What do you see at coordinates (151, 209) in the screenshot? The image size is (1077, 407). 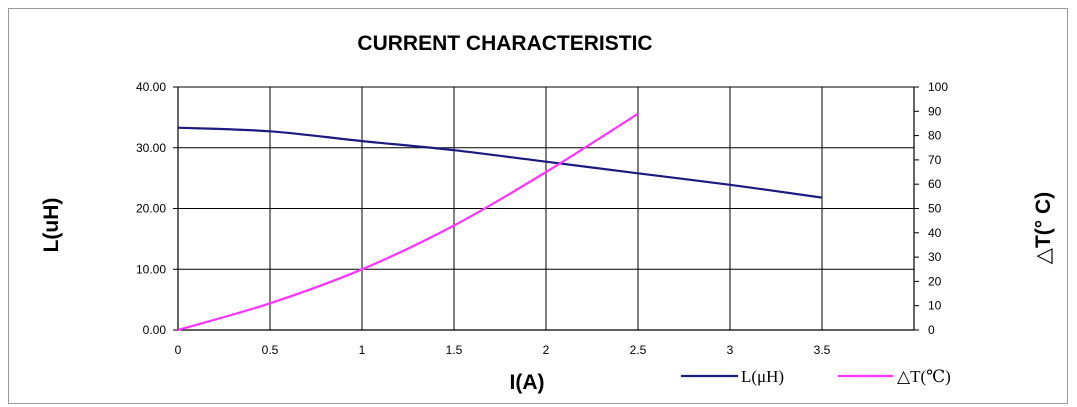 I see `y-tick-label: 20.00` at bounding box center [151, 209].